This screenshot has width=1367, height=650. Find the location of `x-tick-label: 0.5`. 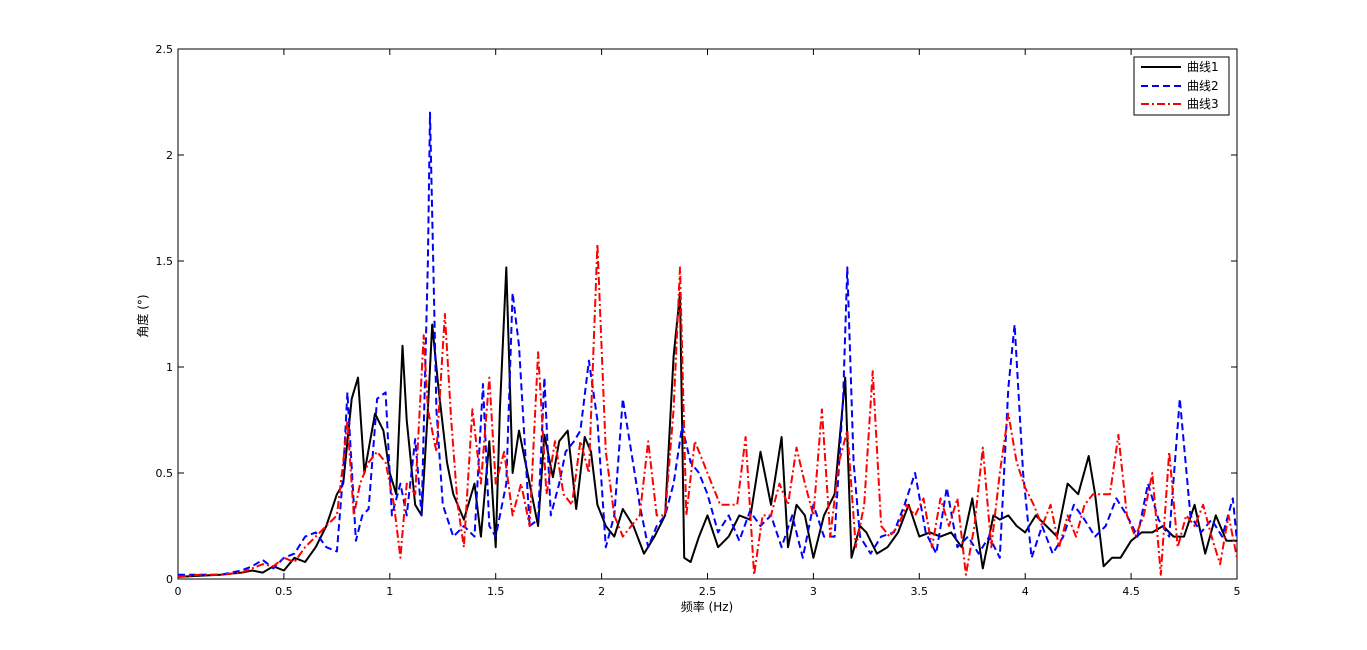

x-tick-label: 0.5 is located at coordinates (284, 591).